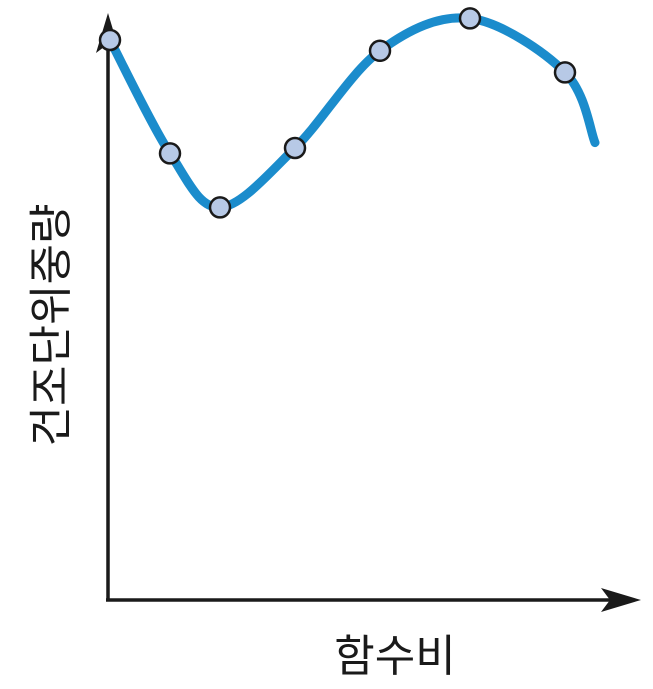  What do you see at coordinates (394, 656) in the screenshot?
I see `x-axis-label: 함수비` at bounding box center [394, 656].